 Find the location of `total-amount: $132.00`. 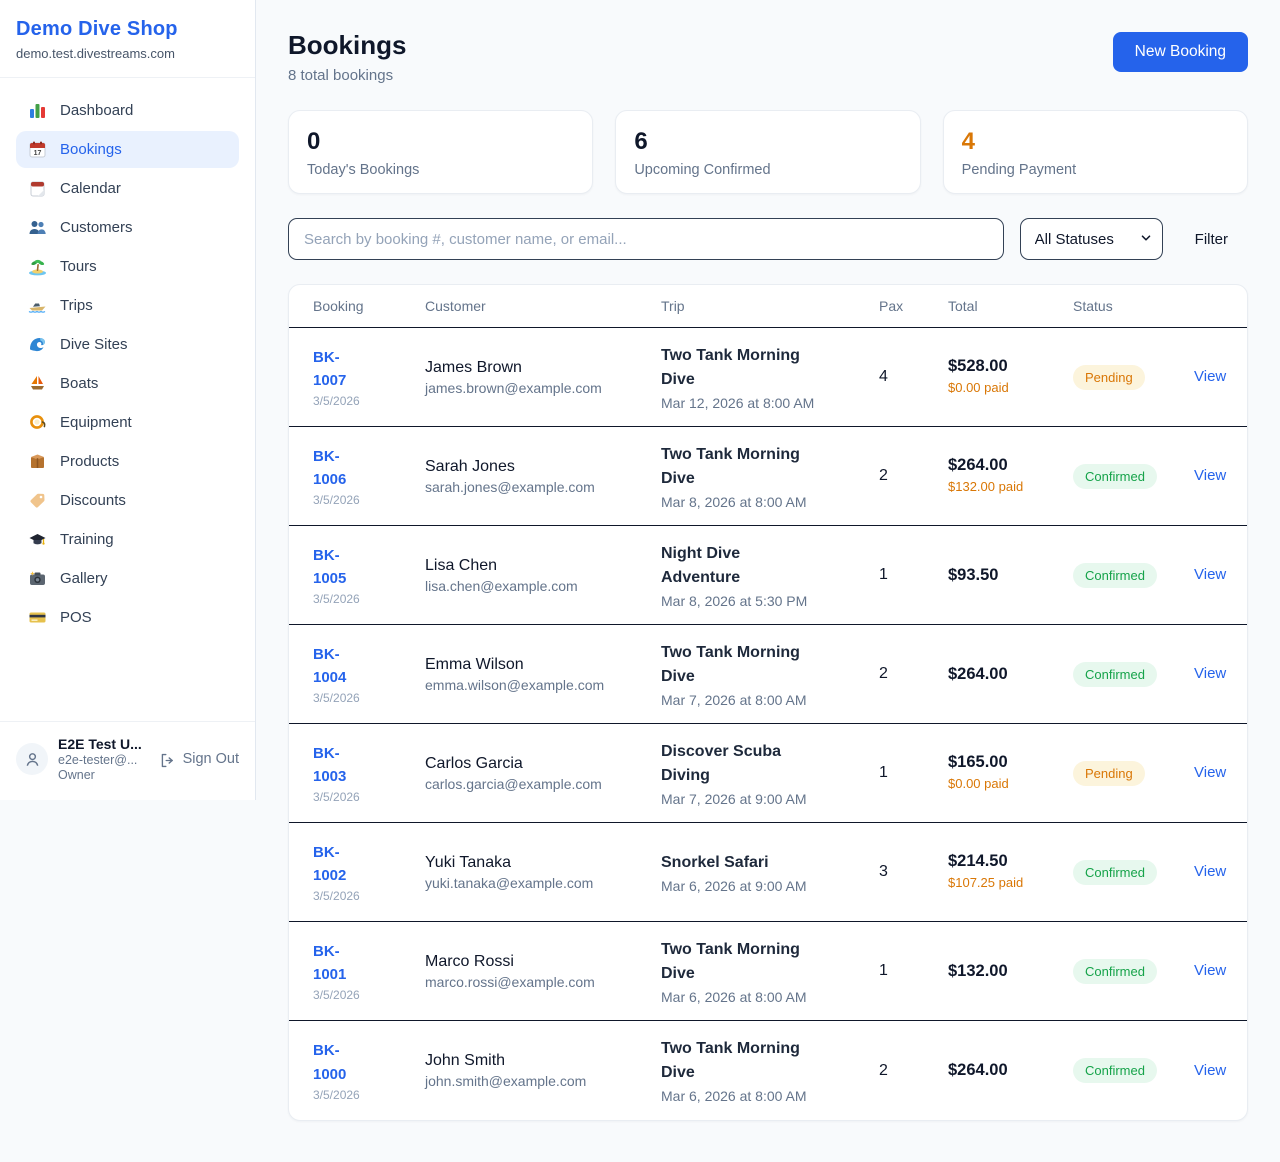

total-amount: $132.00 is located at coordinates (978, 970).